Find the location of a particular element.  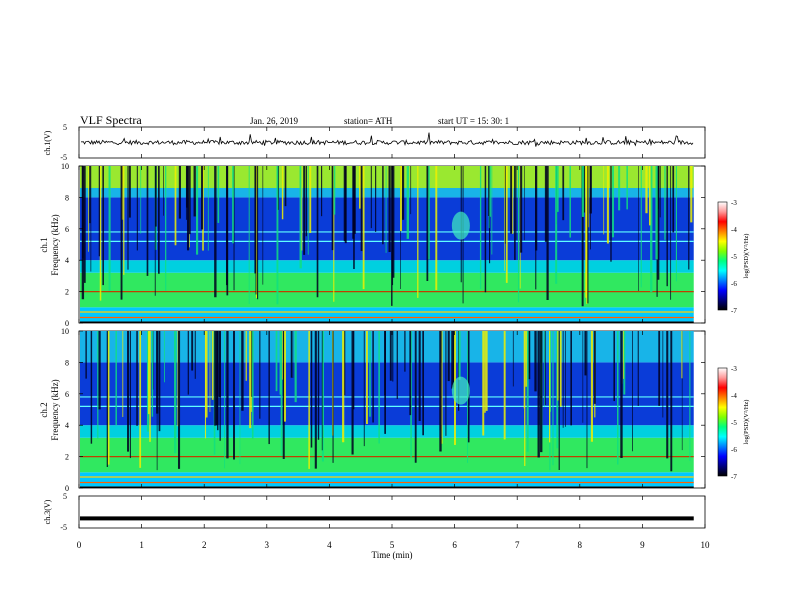

cbar2-bar is located at coordinates (722, 422).